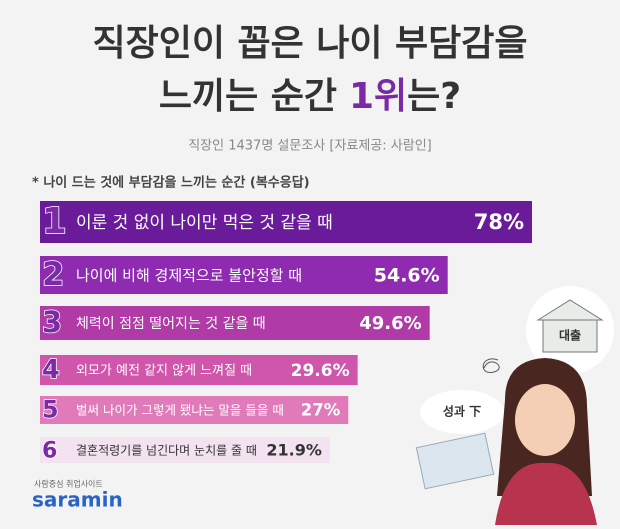 Image resolution: width=620 pixels, height=529 pixels. What do you see at coordinates (77, 500) in the screenshot?
I see `brand-logo: saramin` at bounding box center [77, 500].